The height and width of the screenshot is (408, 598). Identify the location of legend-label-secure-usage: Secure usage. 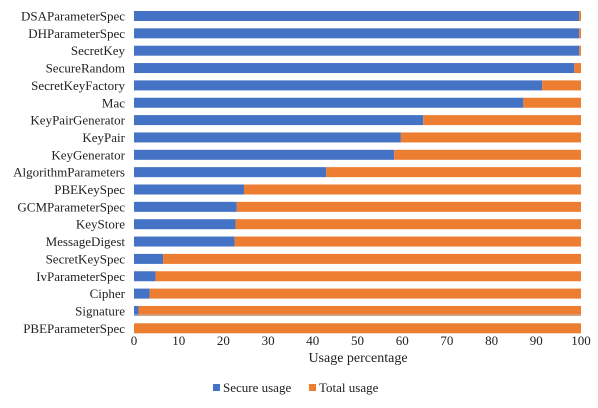
(257, 387).